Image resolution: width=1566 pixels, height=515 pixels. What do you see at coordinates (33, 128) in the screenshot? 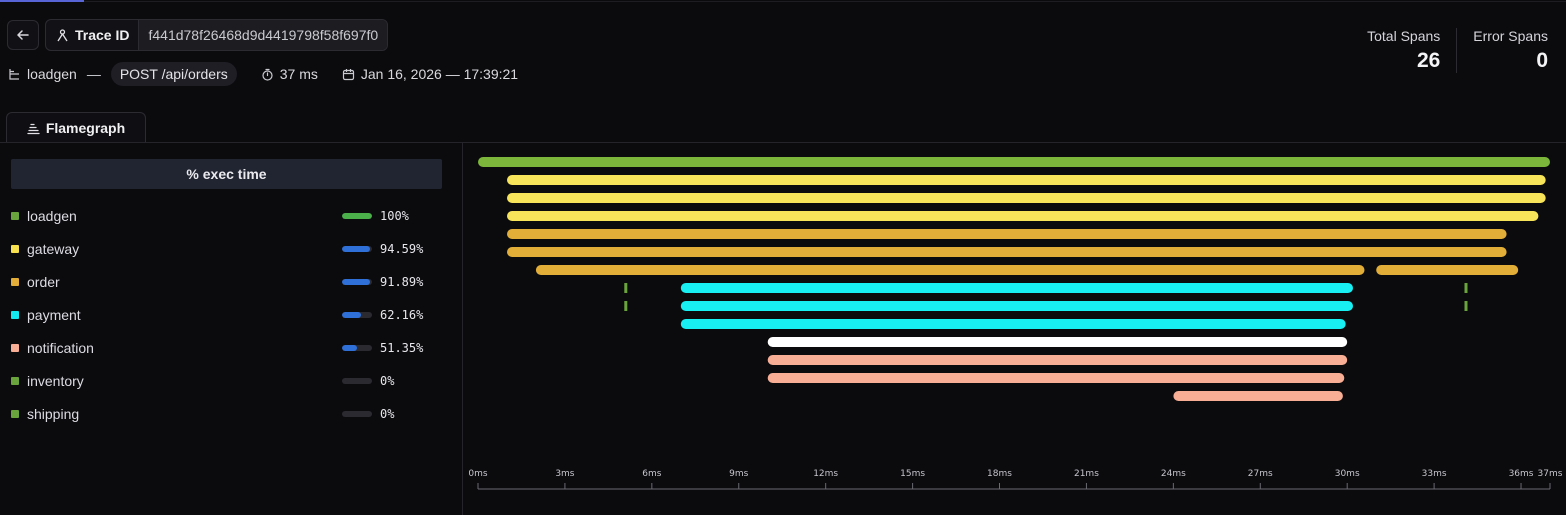
I see `flamegraph-icon` at bounding box center [33, 128].